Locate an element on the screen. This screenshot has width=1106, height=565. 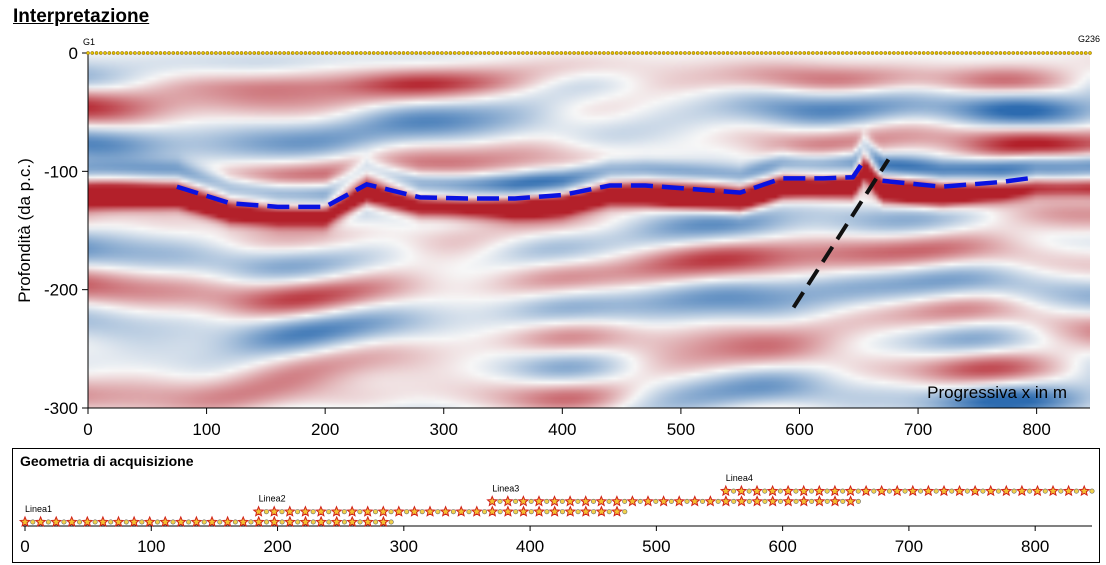
geo-x-tick-label: 300 is located at coordinates (404, 546).